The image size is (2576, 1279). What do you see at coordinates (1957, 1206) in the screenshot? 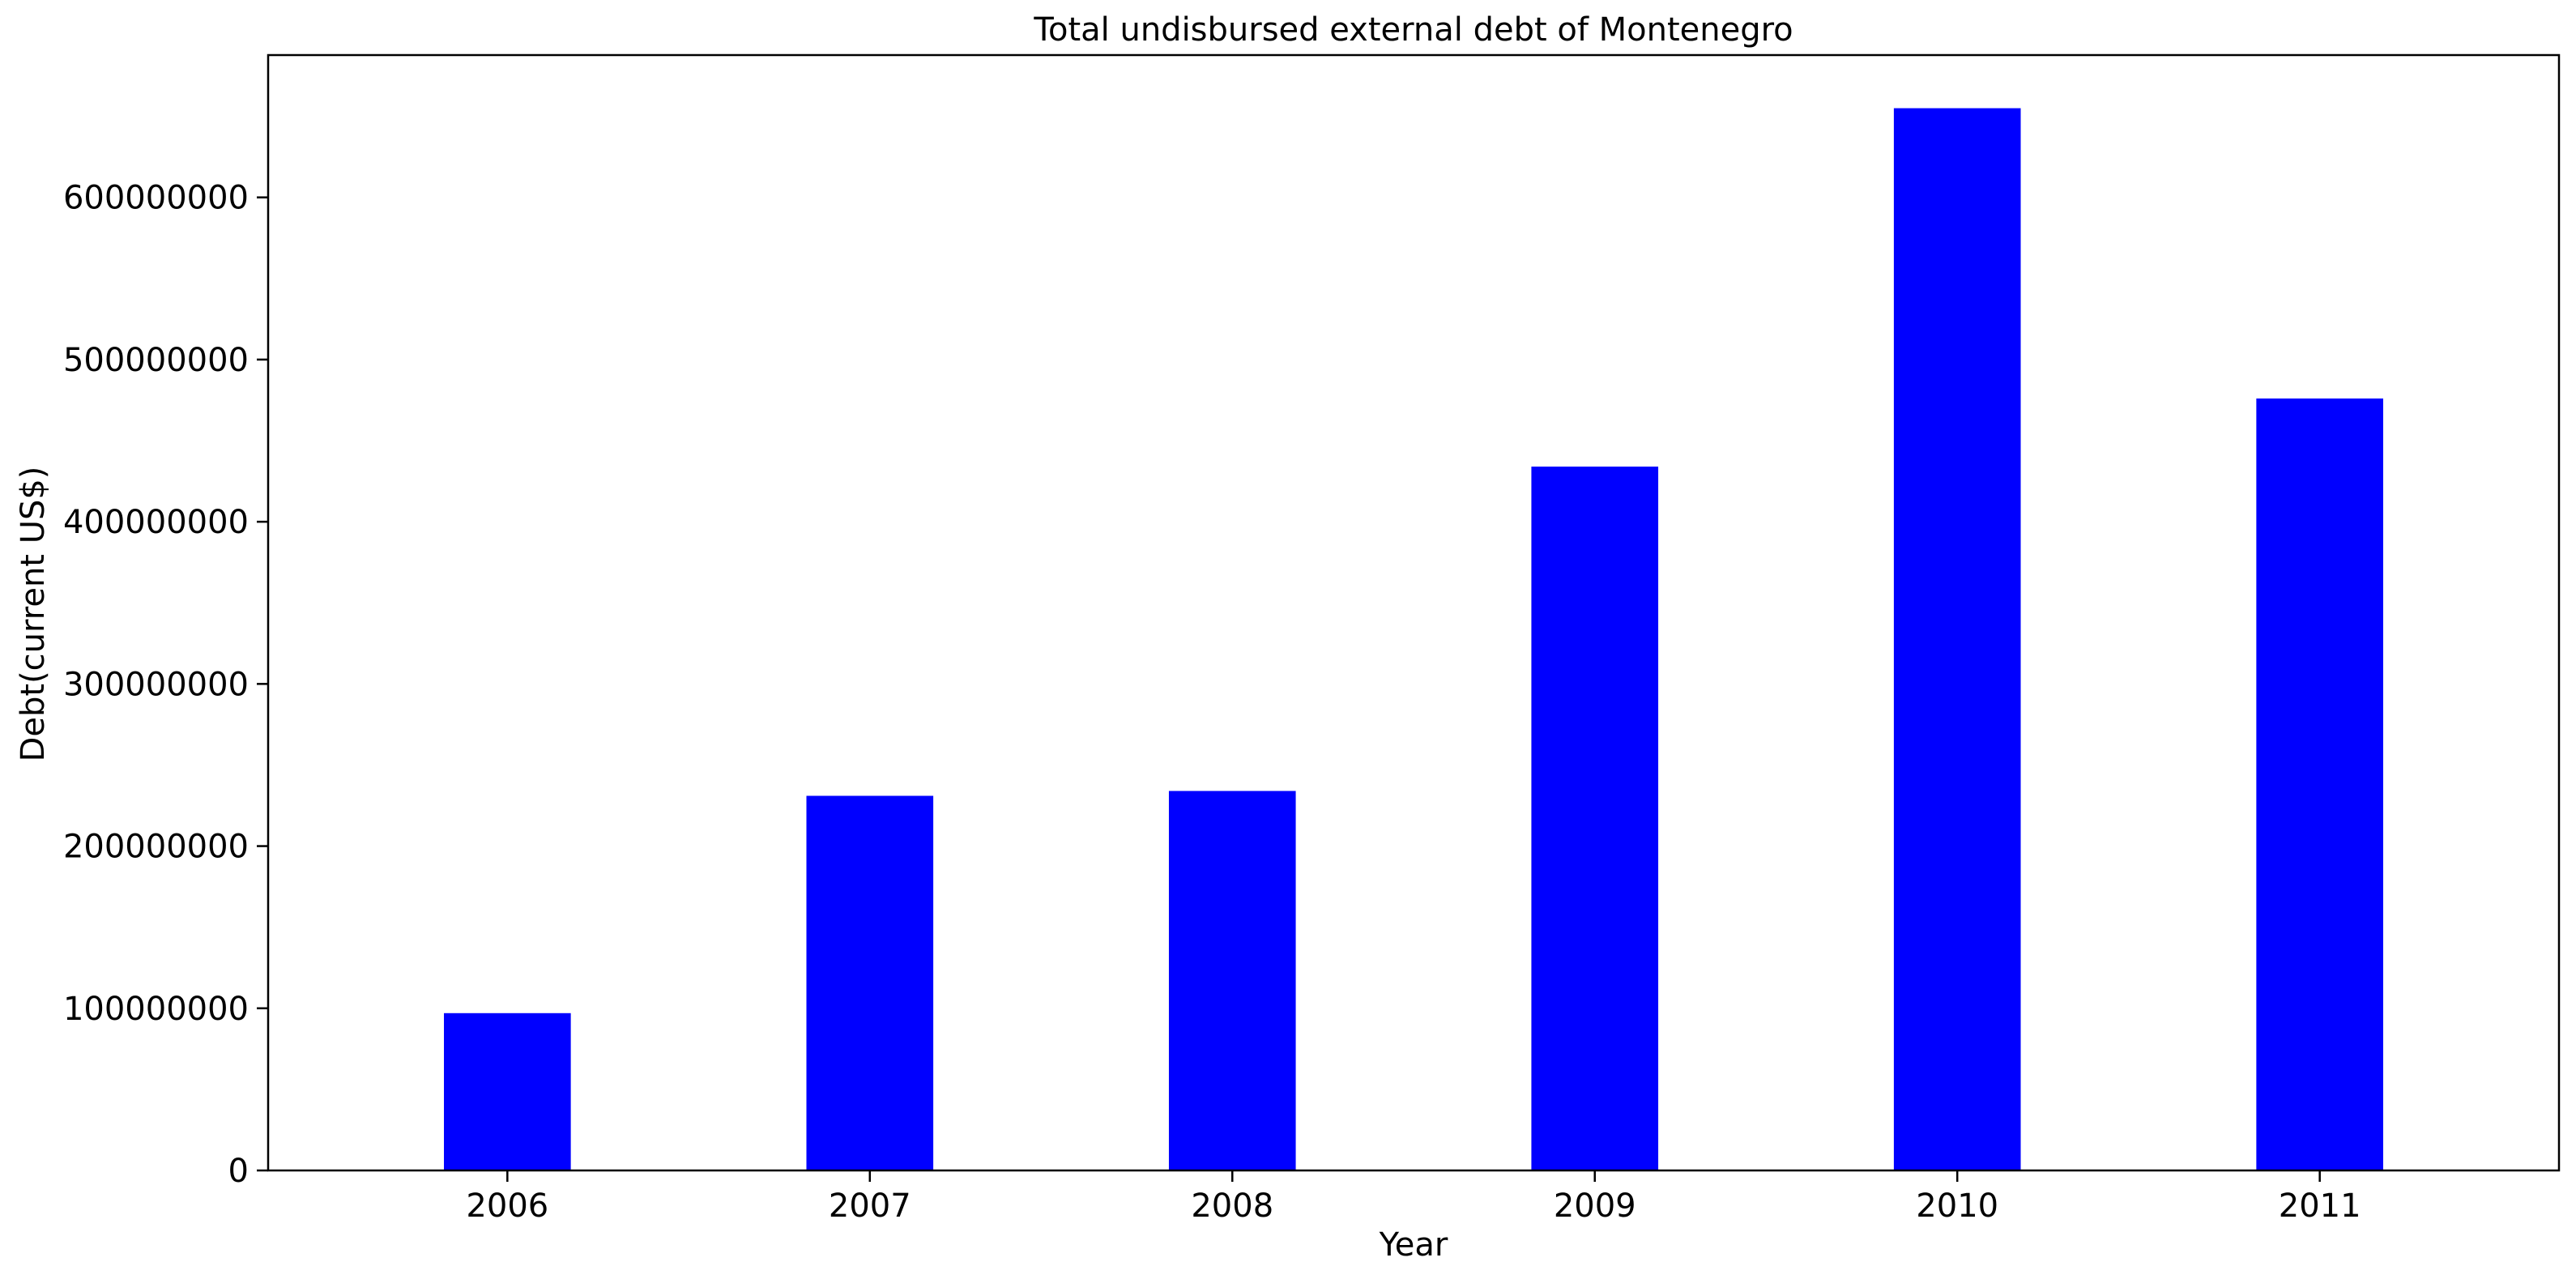
I see `x-tick-label: 2010` at bounding box center [1957, 1206].